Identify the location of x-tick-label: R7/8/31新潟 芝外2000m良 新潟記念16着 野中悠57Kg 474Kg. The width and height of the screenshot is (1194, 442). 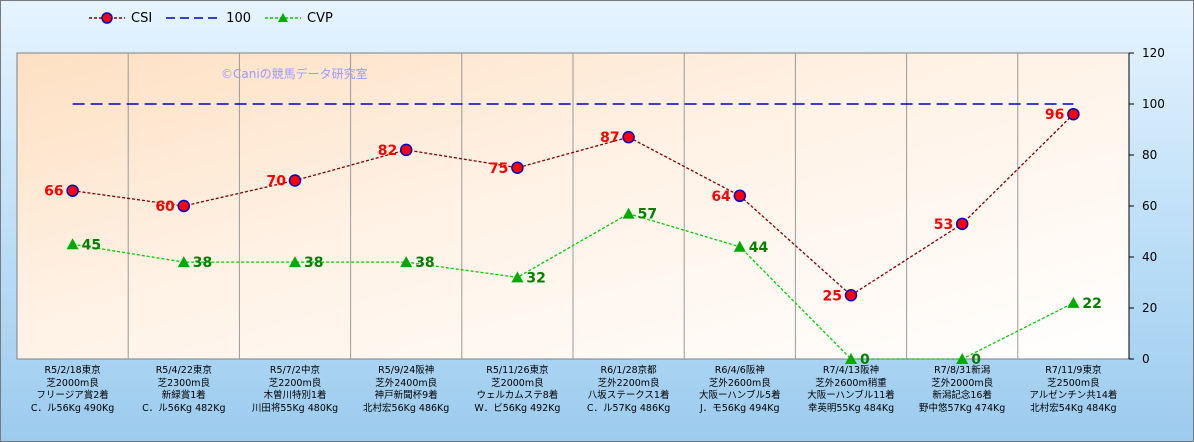
(962, 390).